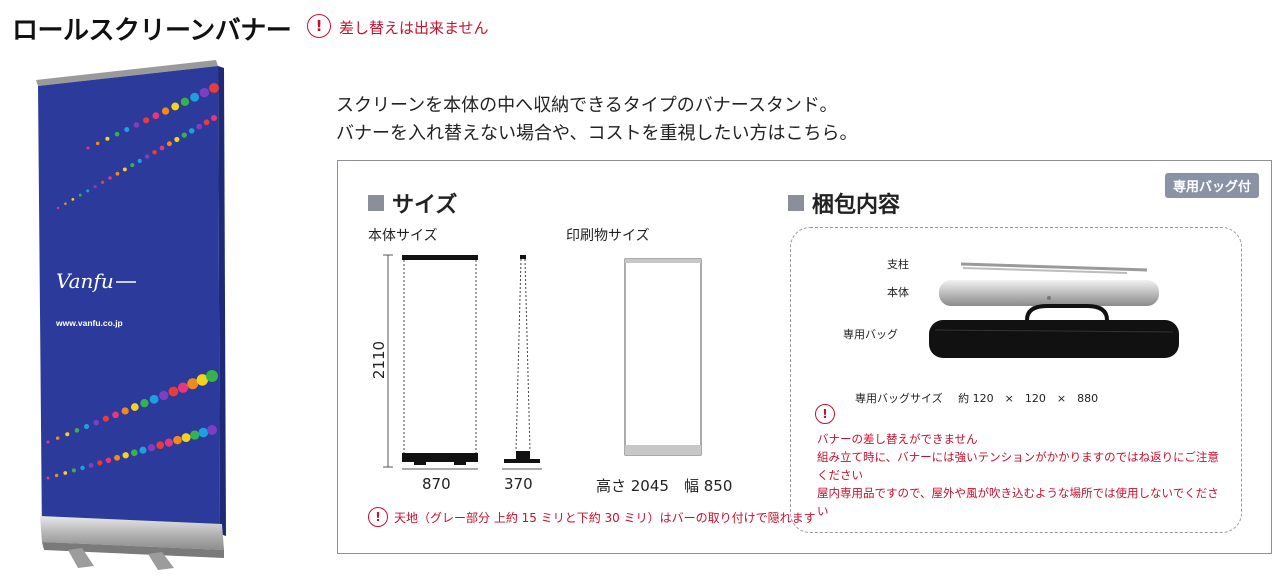 This screenshot has width=1282, height=580. Describe the element at coordinates (632, 486) in the screenshot. I see `print-height: 高さ 2045` at that location.